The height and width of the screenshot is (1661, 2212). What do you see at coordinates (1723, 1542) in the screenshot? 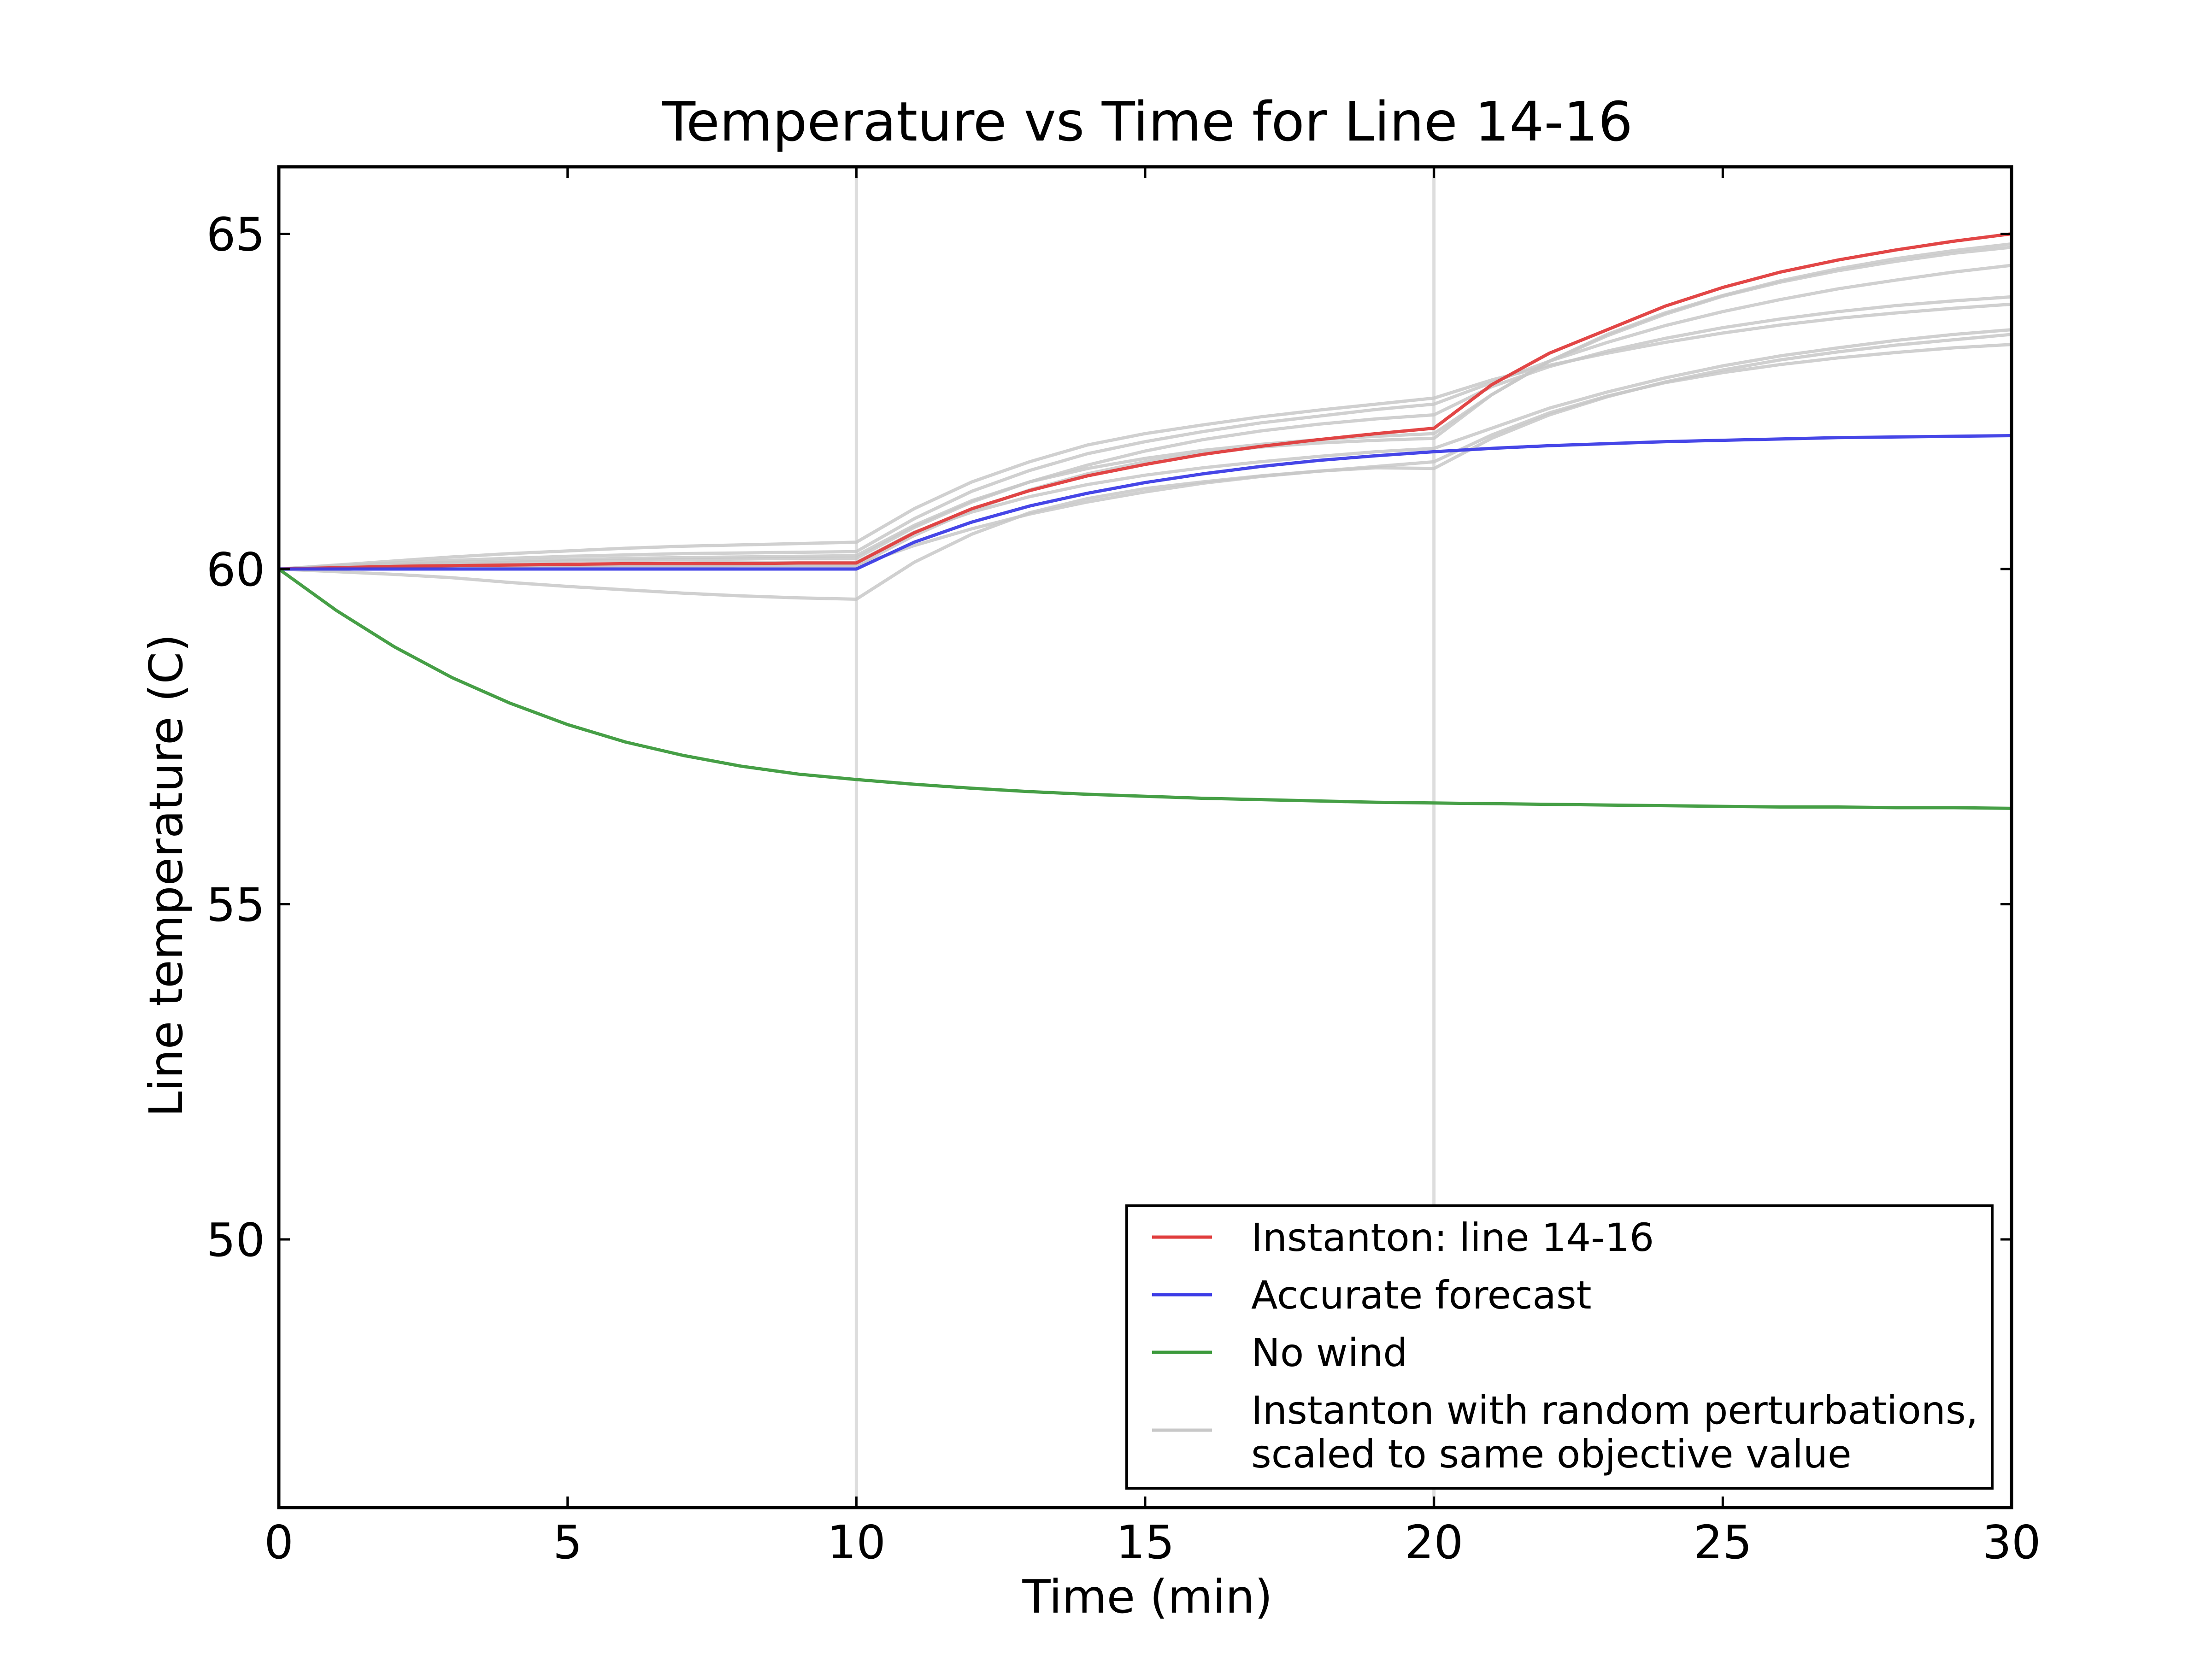
I see `x-tick-label-25: 25` at bounding box center [1723, 1542].